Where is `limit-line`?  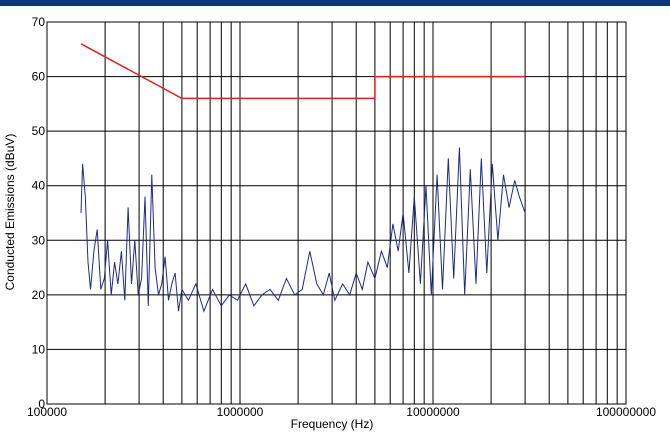
limit-line is located at coordinates (303, 71).